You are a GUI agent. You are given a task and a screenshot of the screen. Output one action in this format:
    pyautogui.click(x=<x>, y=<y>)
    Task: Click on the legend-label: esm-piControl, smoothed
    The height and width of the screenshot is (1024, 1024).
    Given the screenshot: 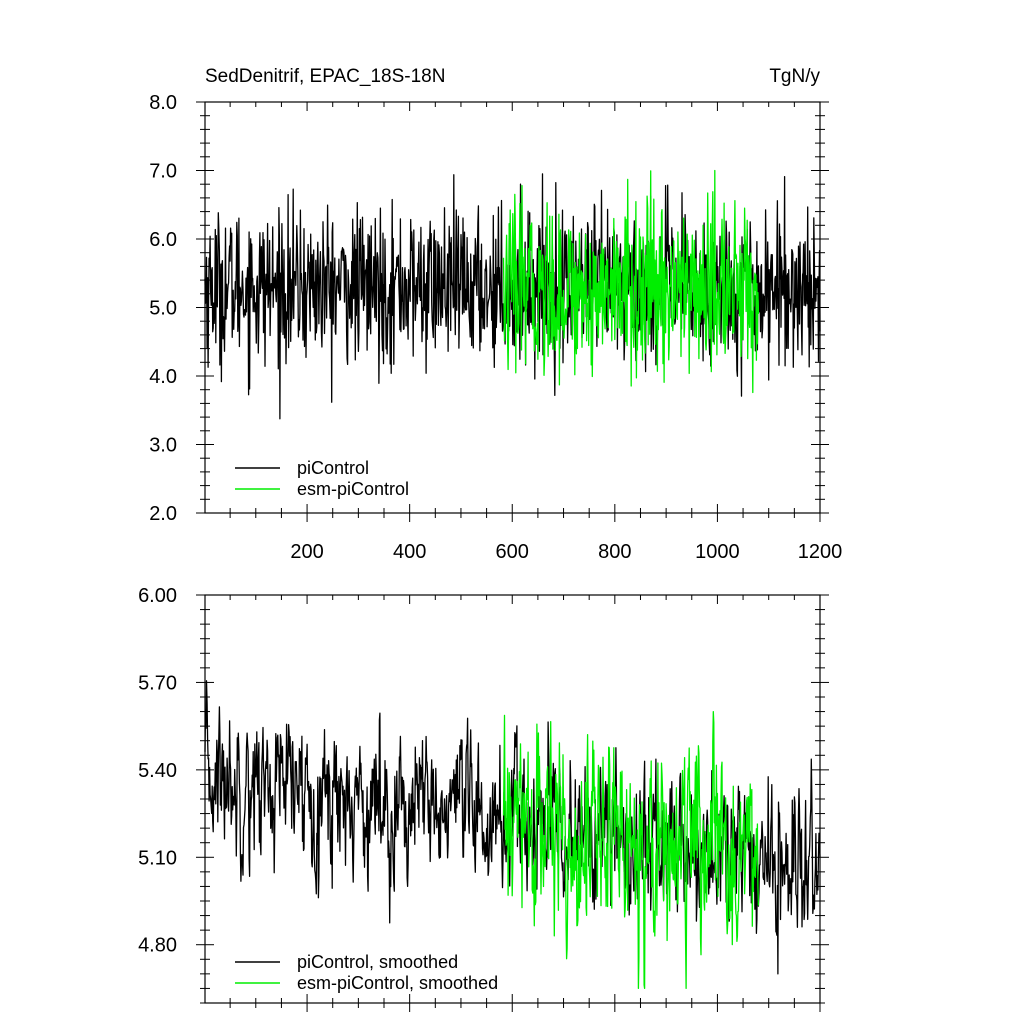 What is the action you would take?
    pyautogui.click(x=397, y=983)
    